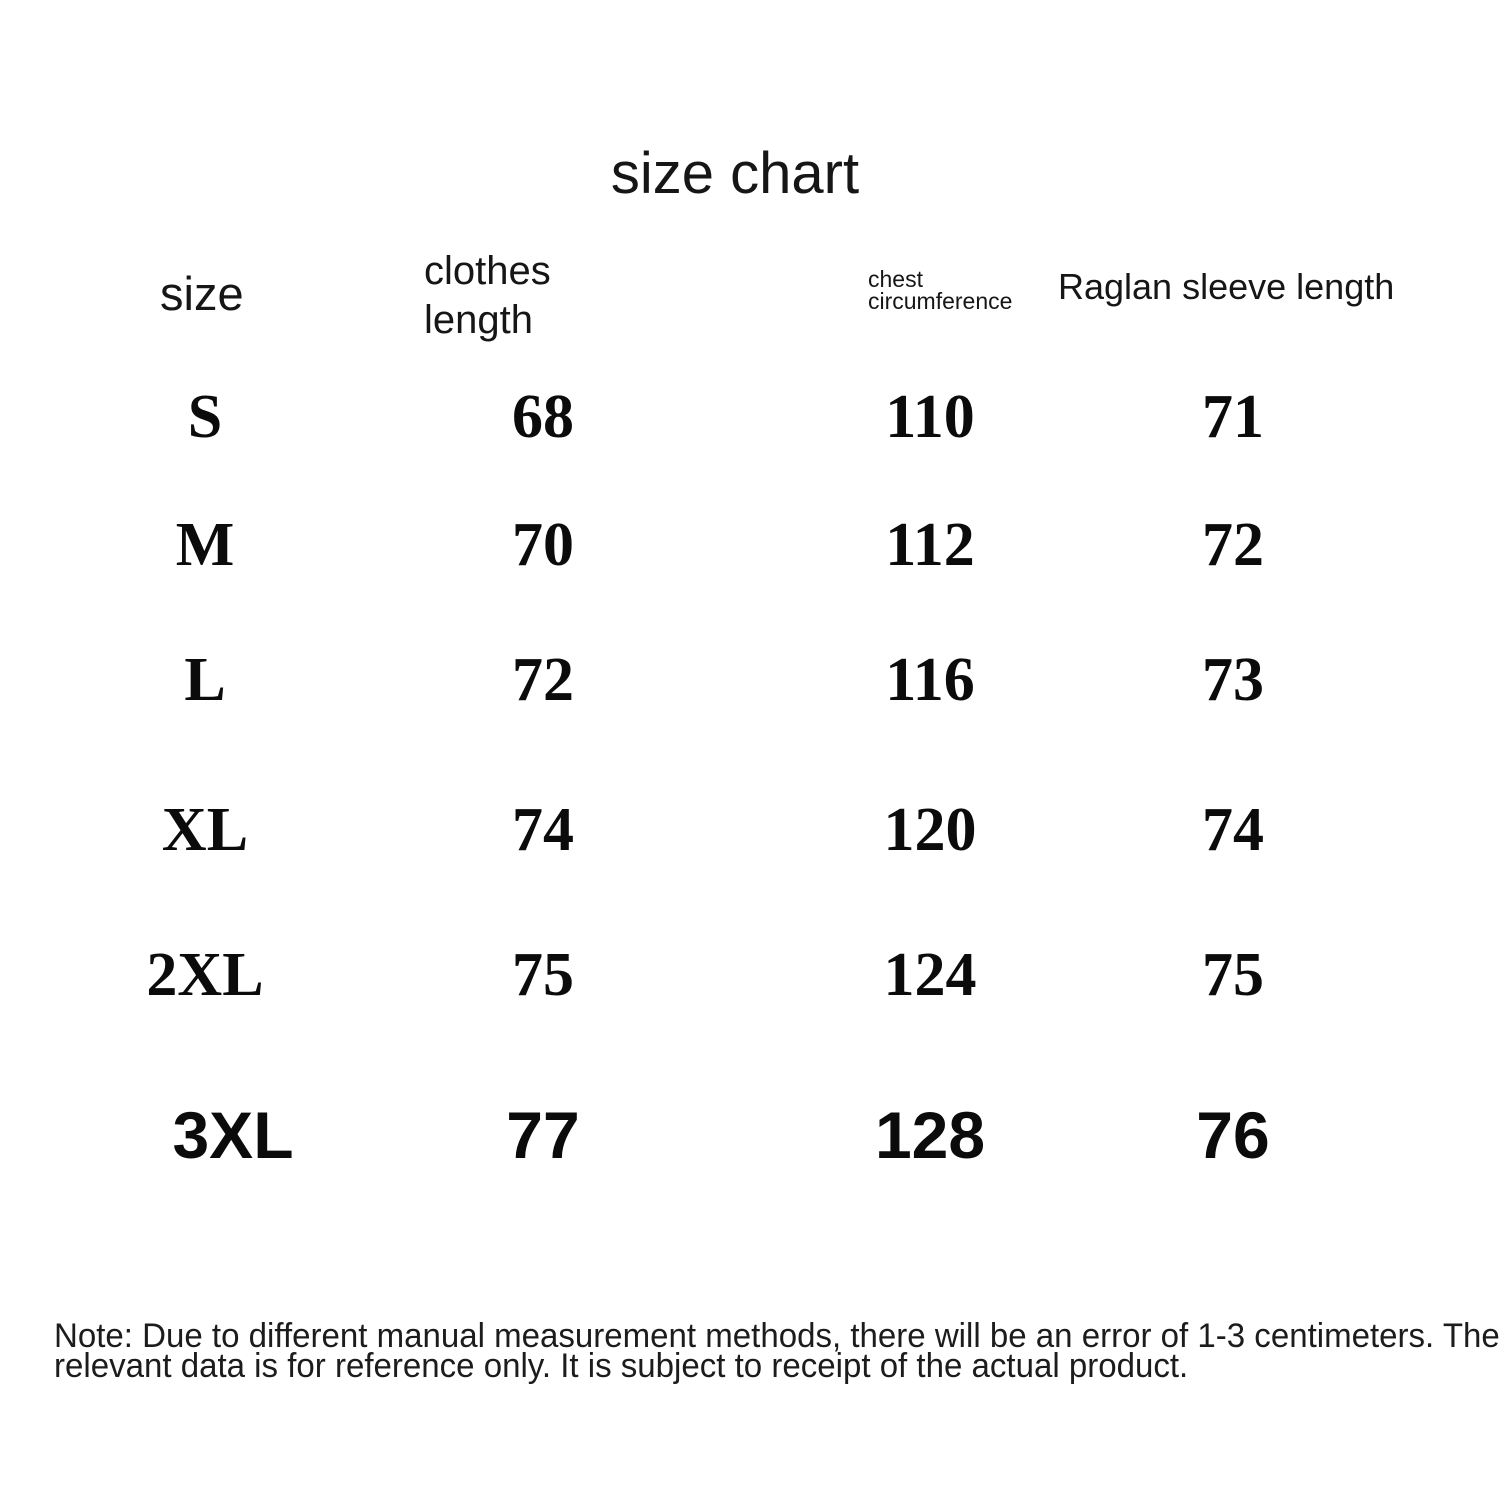 This screenshot has height=1500, width=1500. What do you see at coordinates (930, 545) in the screenshot?
I see `chest-cell: 112` at bounding box center [930, 545].